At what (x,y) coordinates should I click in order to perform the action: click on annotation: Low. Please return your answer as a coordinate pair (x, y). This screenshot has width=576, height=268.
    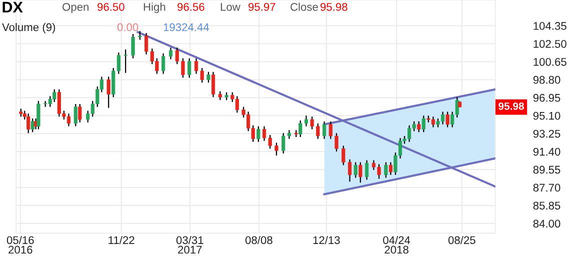
    Looking at the image, I should click on (230, 7).